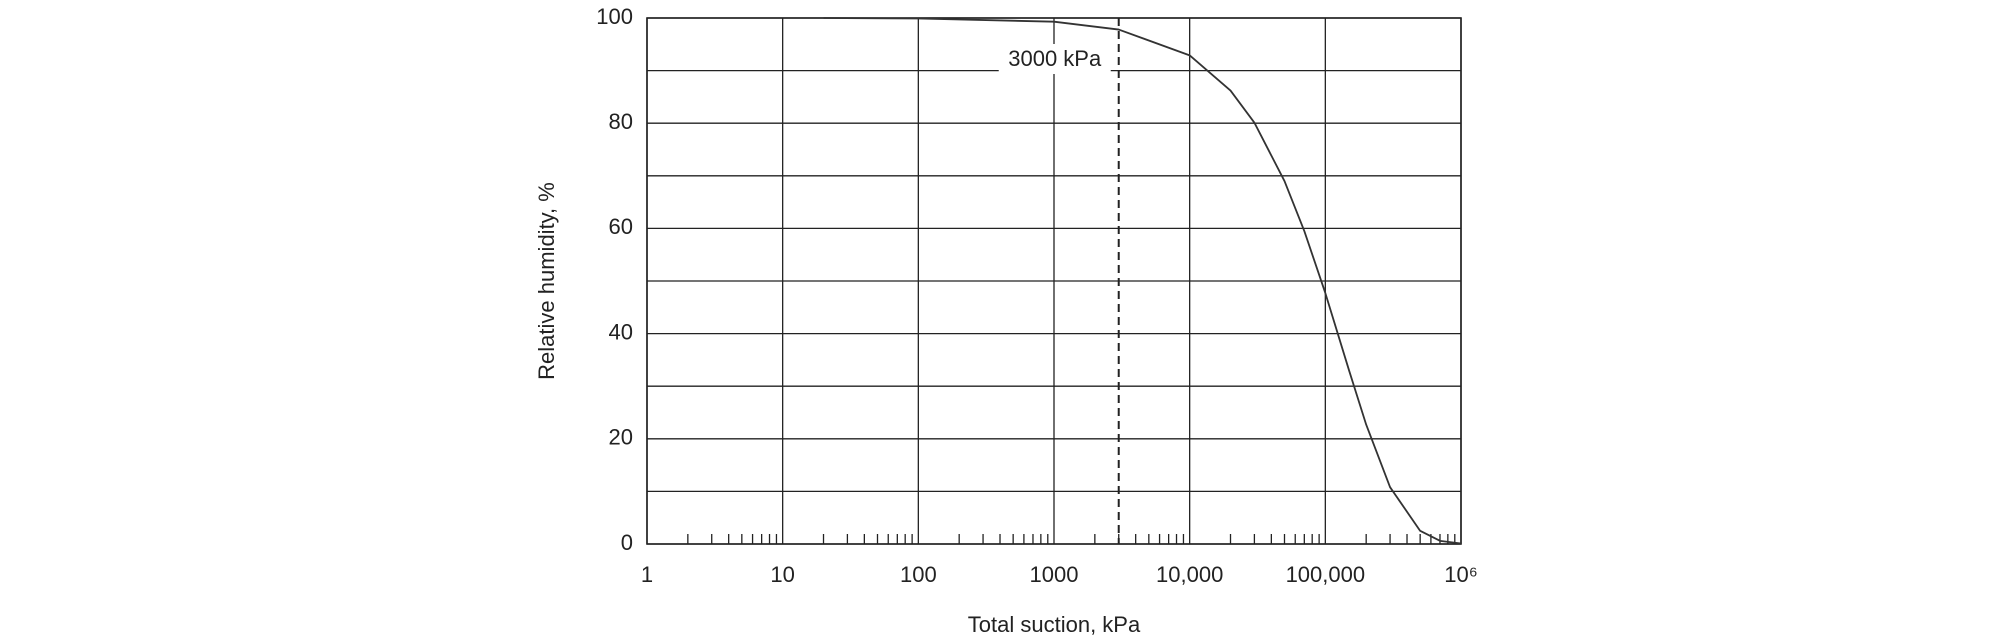 Image resolution: width=2008 pixels, height=643 pixels. I want to click on x-tick-label: 10⁶, so click(1461, 574).